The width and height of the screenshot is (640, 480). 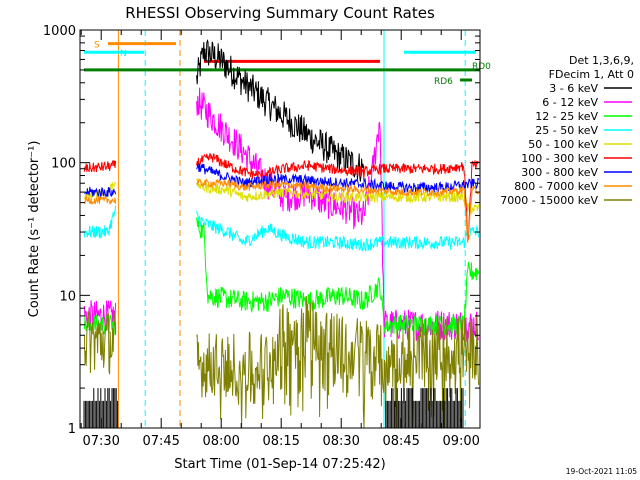 I want to click on legend-label-0: 3 - 6 keV, so click(x=573, y=88).